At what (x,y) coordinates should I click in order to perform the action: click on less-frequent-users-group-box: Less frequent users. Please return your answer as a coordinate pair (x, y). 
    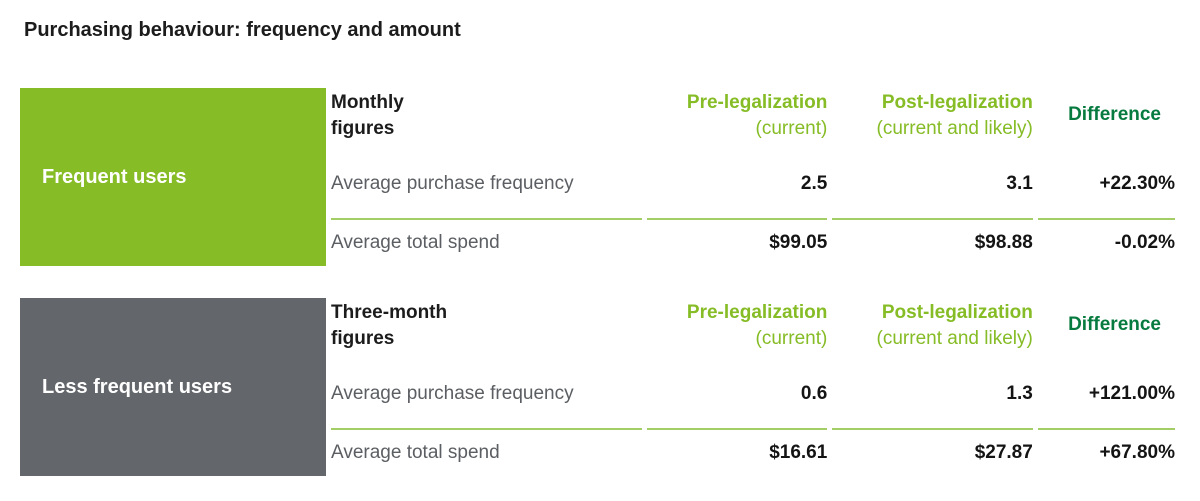
    Looking at the image, I should click on (173, 387).